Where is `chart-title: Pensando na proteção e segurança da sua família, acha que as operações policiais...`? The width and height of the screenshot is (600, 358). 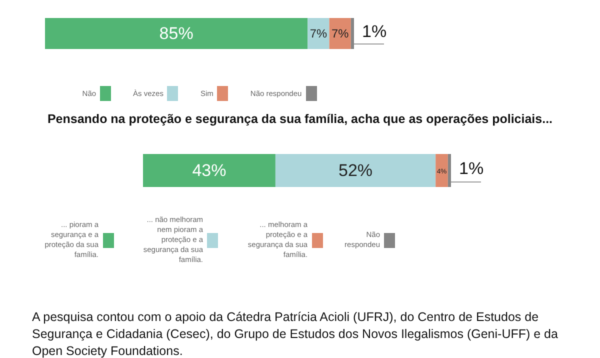
chart-title: Pensando na proteção e segurança da sua família, acha que as operações policiais... is located at coordinates (300, 119).